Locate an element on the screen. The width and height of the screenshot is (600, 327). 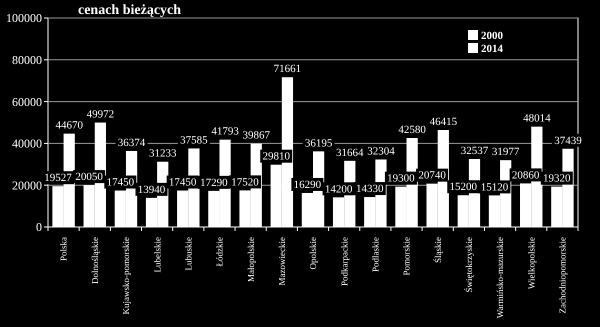
data-label: 49972 is located at coordinates (100, 114).